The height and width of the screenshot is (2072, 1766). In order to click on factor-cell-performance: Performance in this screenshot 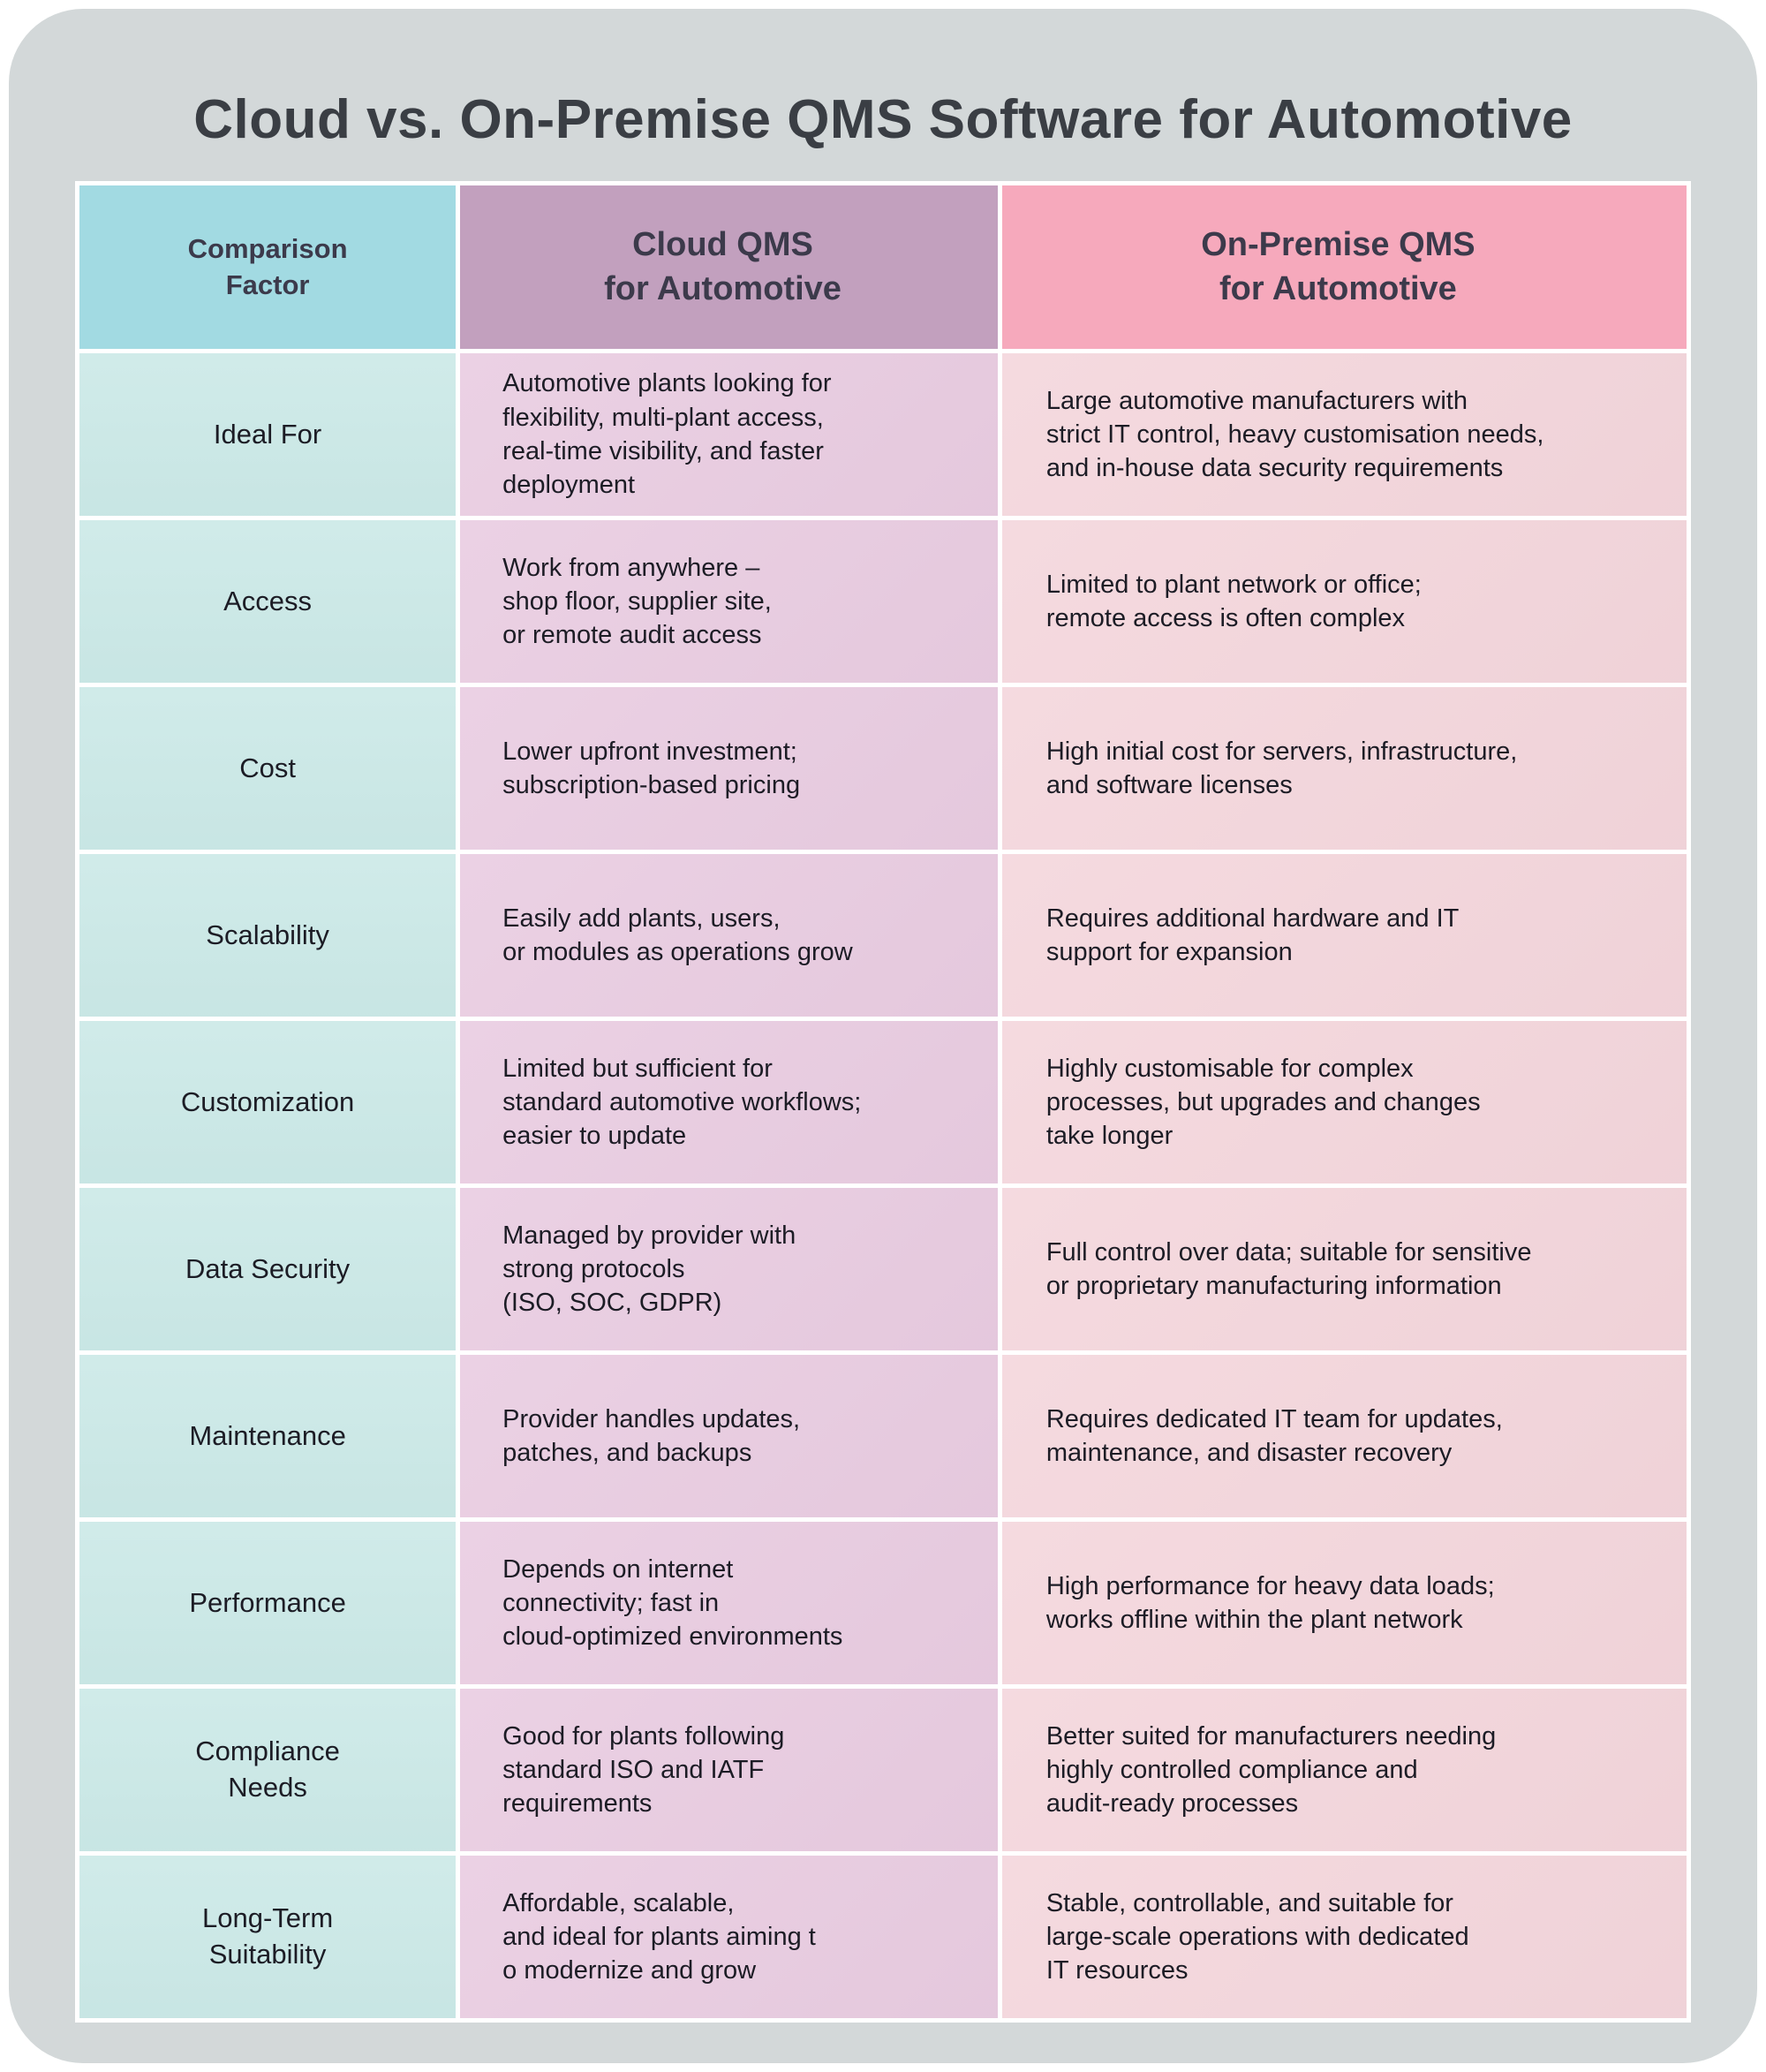, I will do `click(268, 1603)`.